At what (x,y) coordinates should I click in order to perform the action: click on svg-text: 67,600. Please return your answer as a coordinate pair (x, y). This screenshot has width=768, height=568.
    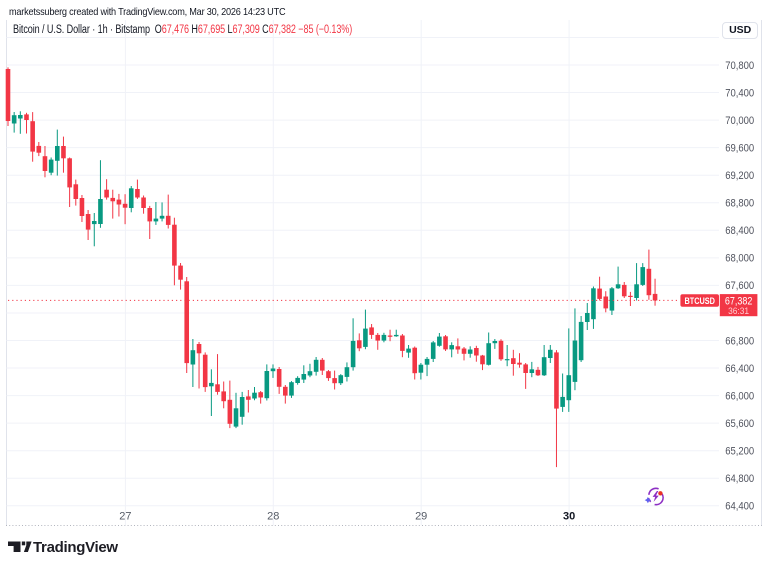
    Looking at the image, I should click on (739, 286).